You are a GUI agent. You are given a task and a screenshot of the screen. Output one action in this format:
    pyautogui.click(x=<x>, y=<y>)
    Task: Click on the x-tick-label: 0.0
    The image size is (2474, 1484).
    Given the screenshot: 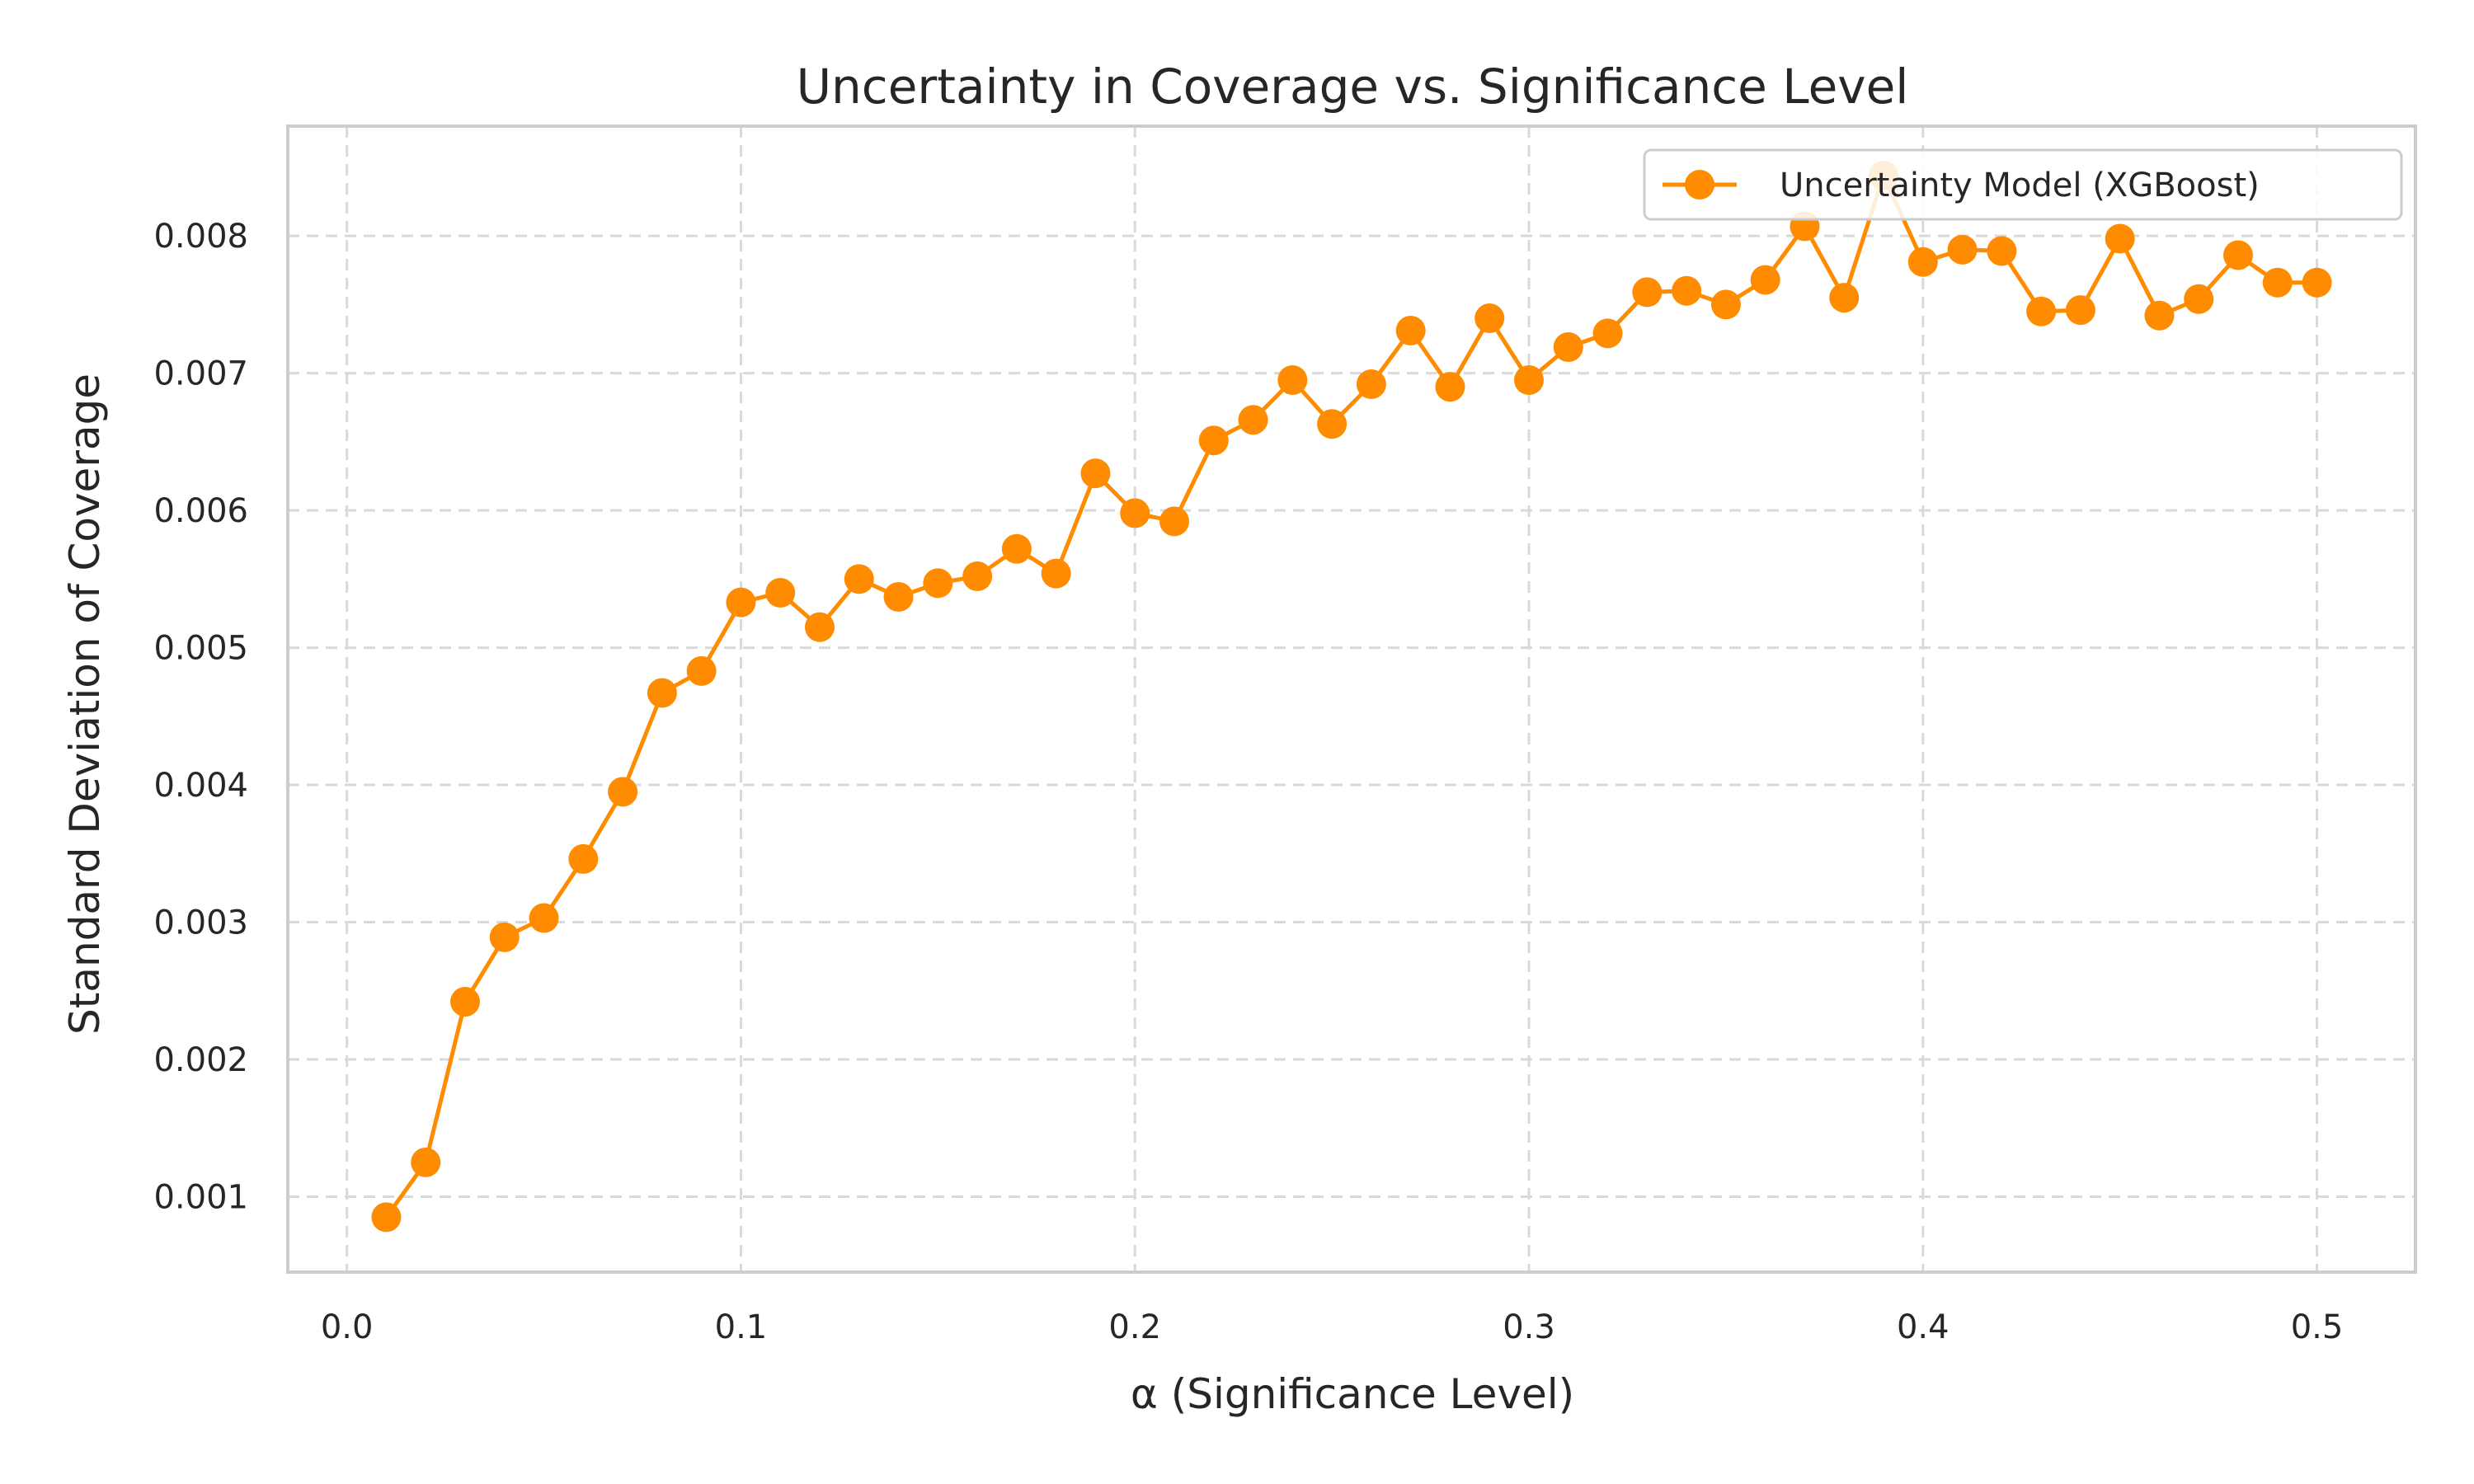 What is the action you would take?
    pyautogui.click(x=347, y=1327)
    